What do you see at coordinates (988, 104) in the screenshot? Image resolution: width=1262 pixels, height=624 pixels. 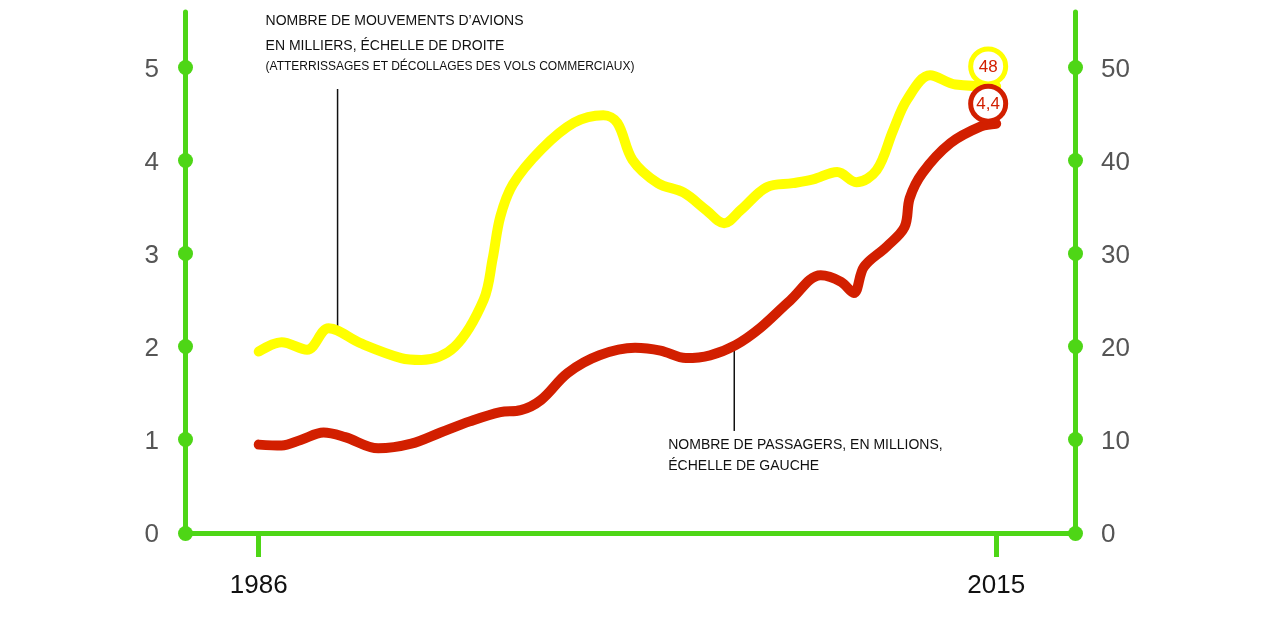 I see `data-label: 4,4` at bounding box center [988, 104].